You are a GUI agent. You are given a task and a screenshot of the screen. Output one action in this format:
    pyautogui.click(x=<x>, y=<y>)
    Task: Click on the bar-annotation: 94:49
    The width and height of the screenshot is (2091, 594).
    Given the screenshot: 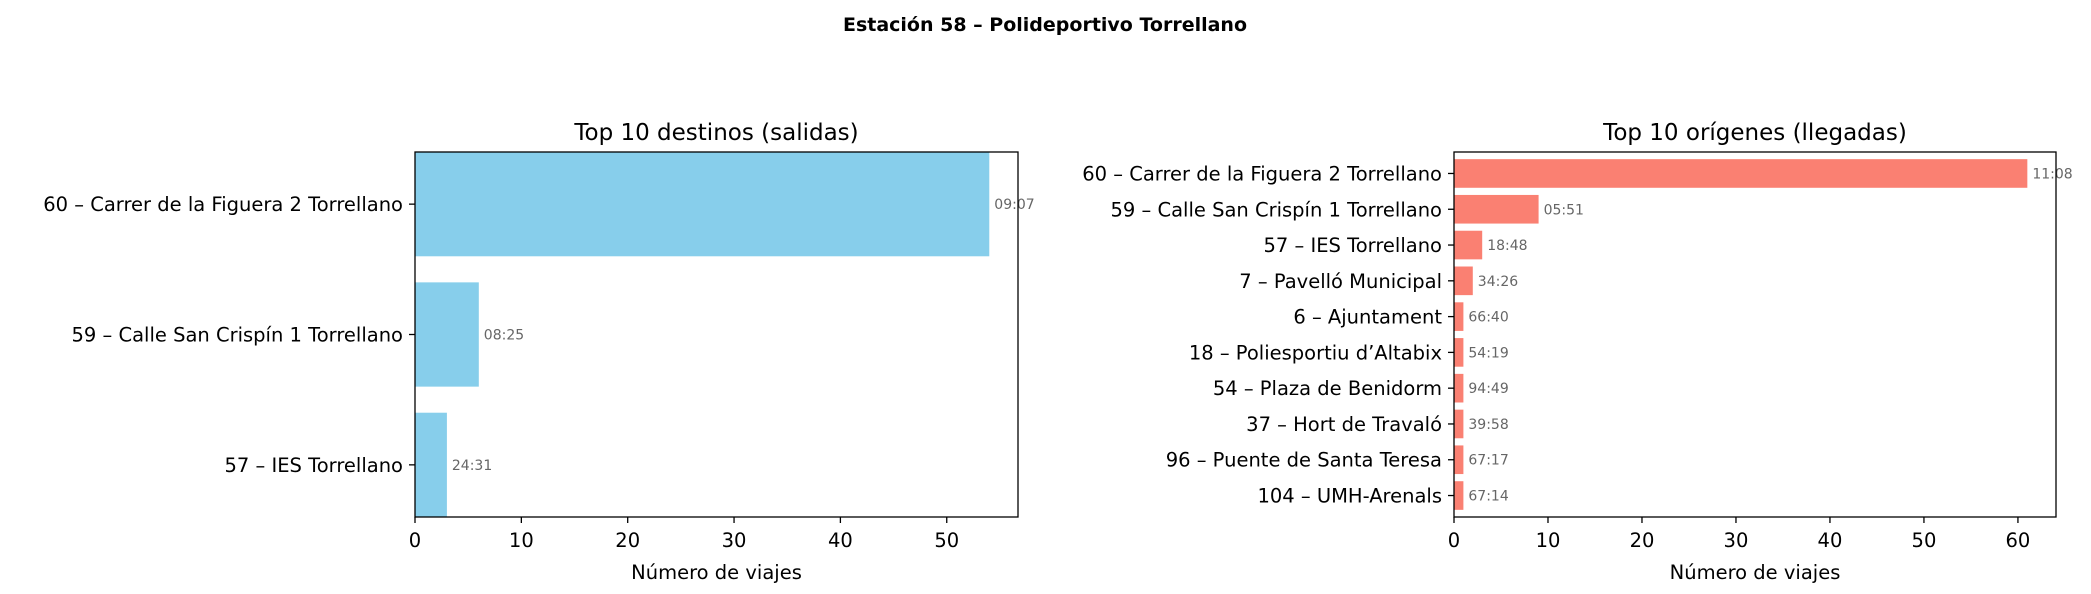 What is the action you would take?
    pyautogui.click(x=1488, y=389)
    